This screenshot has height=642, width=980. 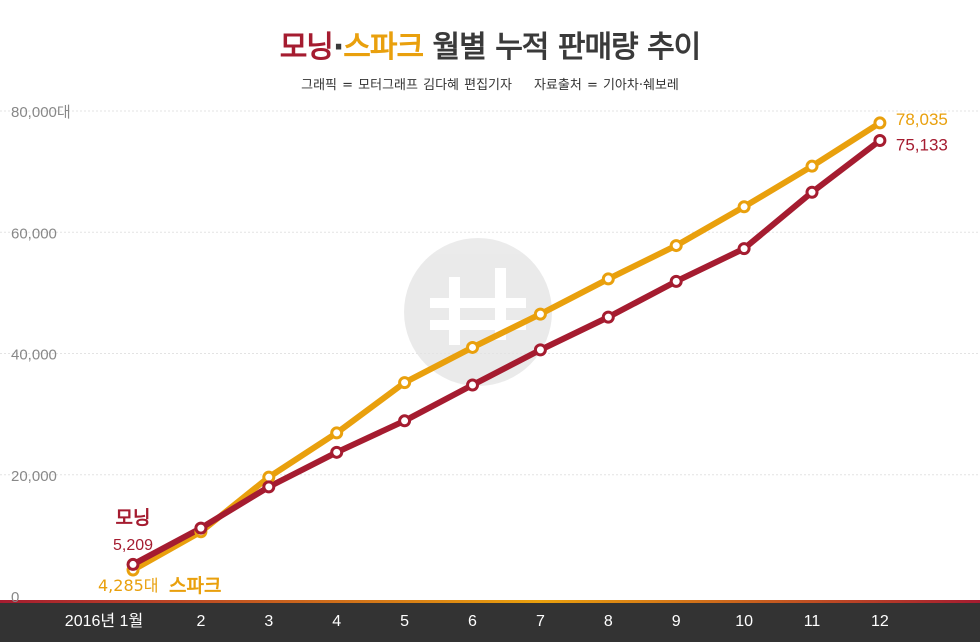 What do you see at coordinates (562, 47) in the screenshot?
I see `title-rest: 월별 누적 판매량 추이` at bounding box center [562, 47].